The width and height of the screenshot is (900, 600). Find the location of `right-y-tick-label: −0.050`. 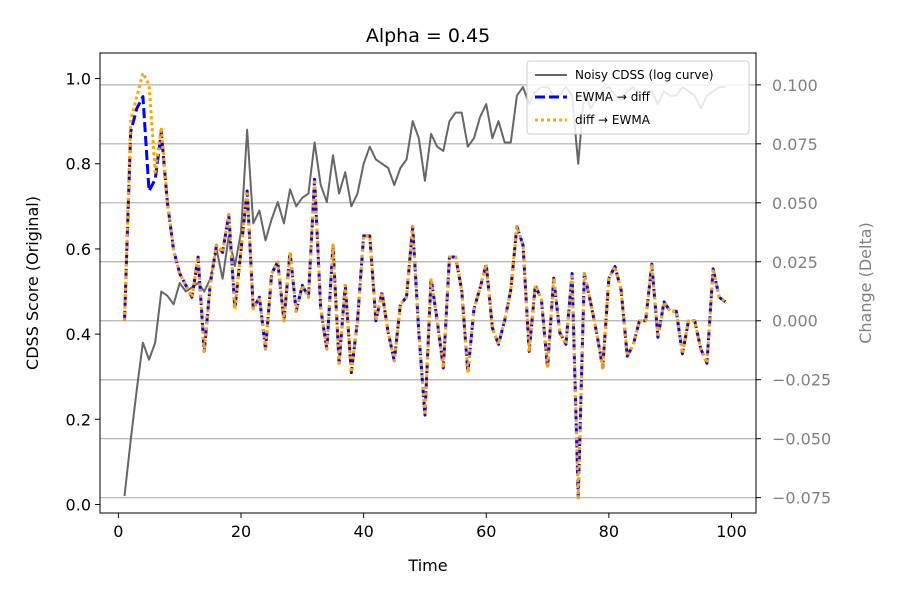

right-y-tick-label: −0.050 is located at coordinates (801, 439).